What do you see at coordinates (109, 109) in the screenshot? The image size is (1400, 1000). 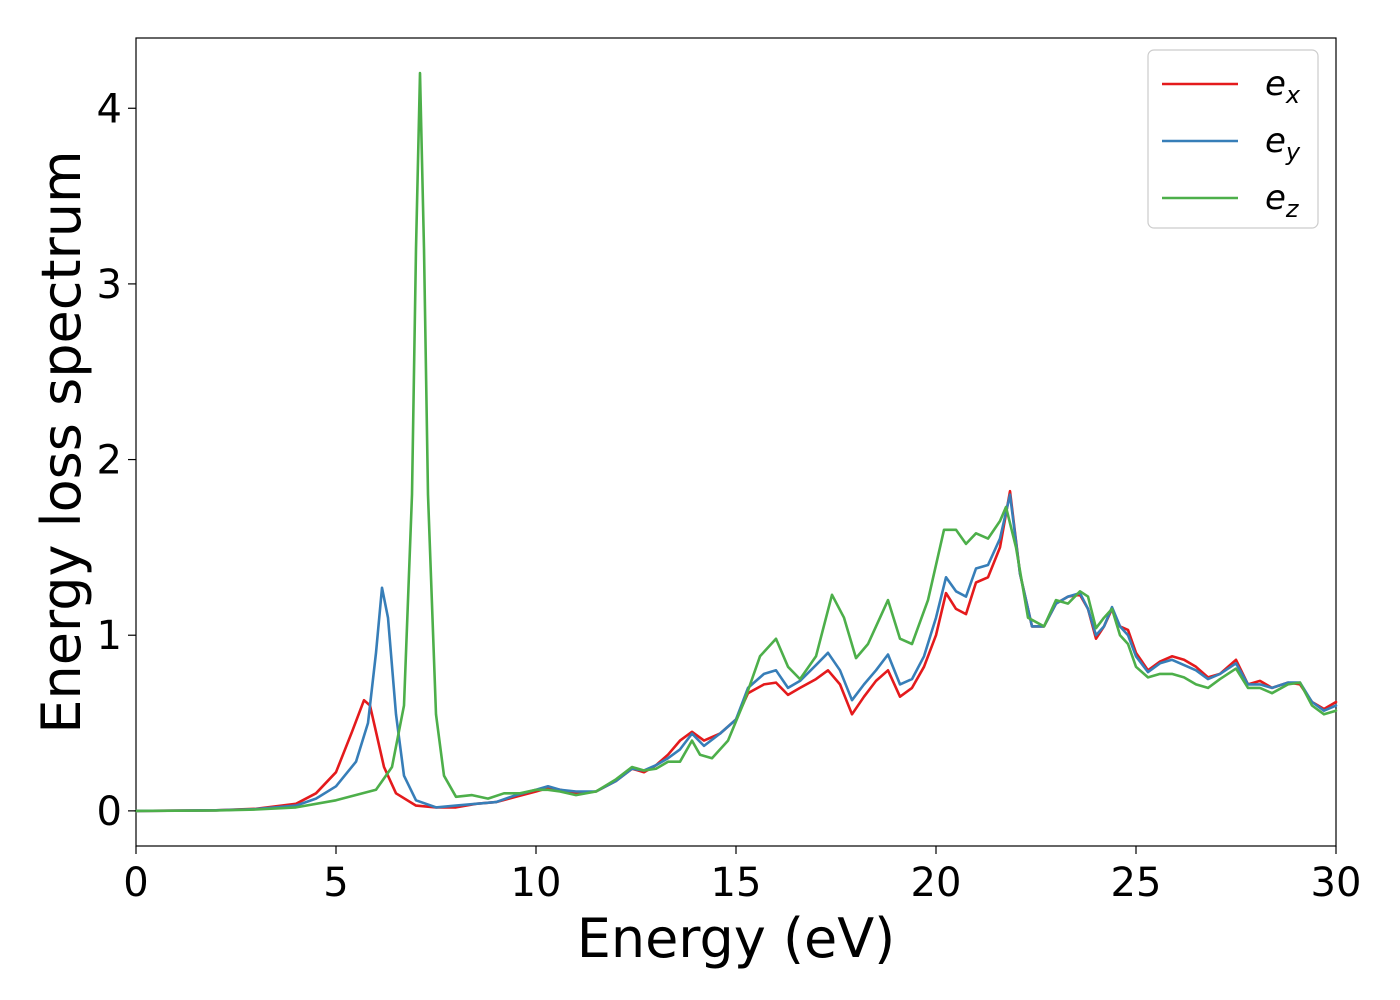 I see `y-tick-label: 4` at bounding box center [109, 109].